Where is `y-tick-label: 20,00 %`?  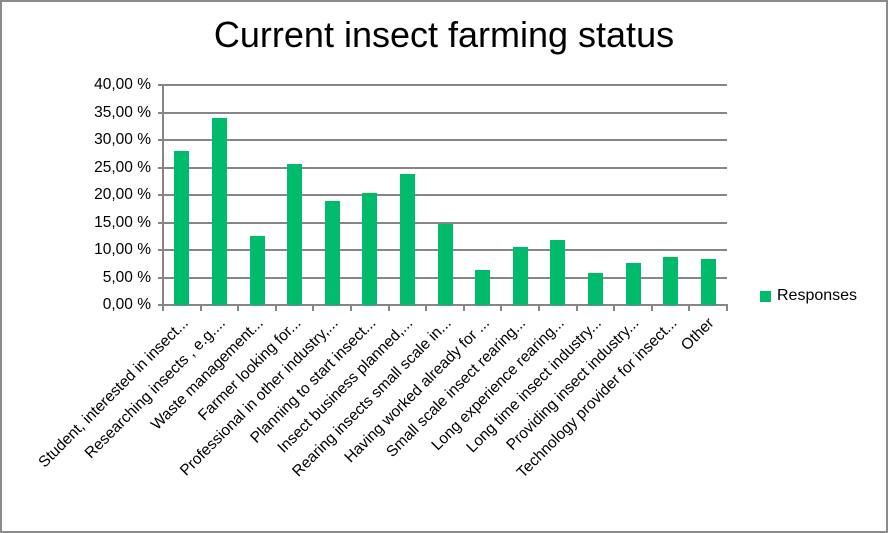
y-tick-label: 20,00 % is located at coordinates (122, 194).